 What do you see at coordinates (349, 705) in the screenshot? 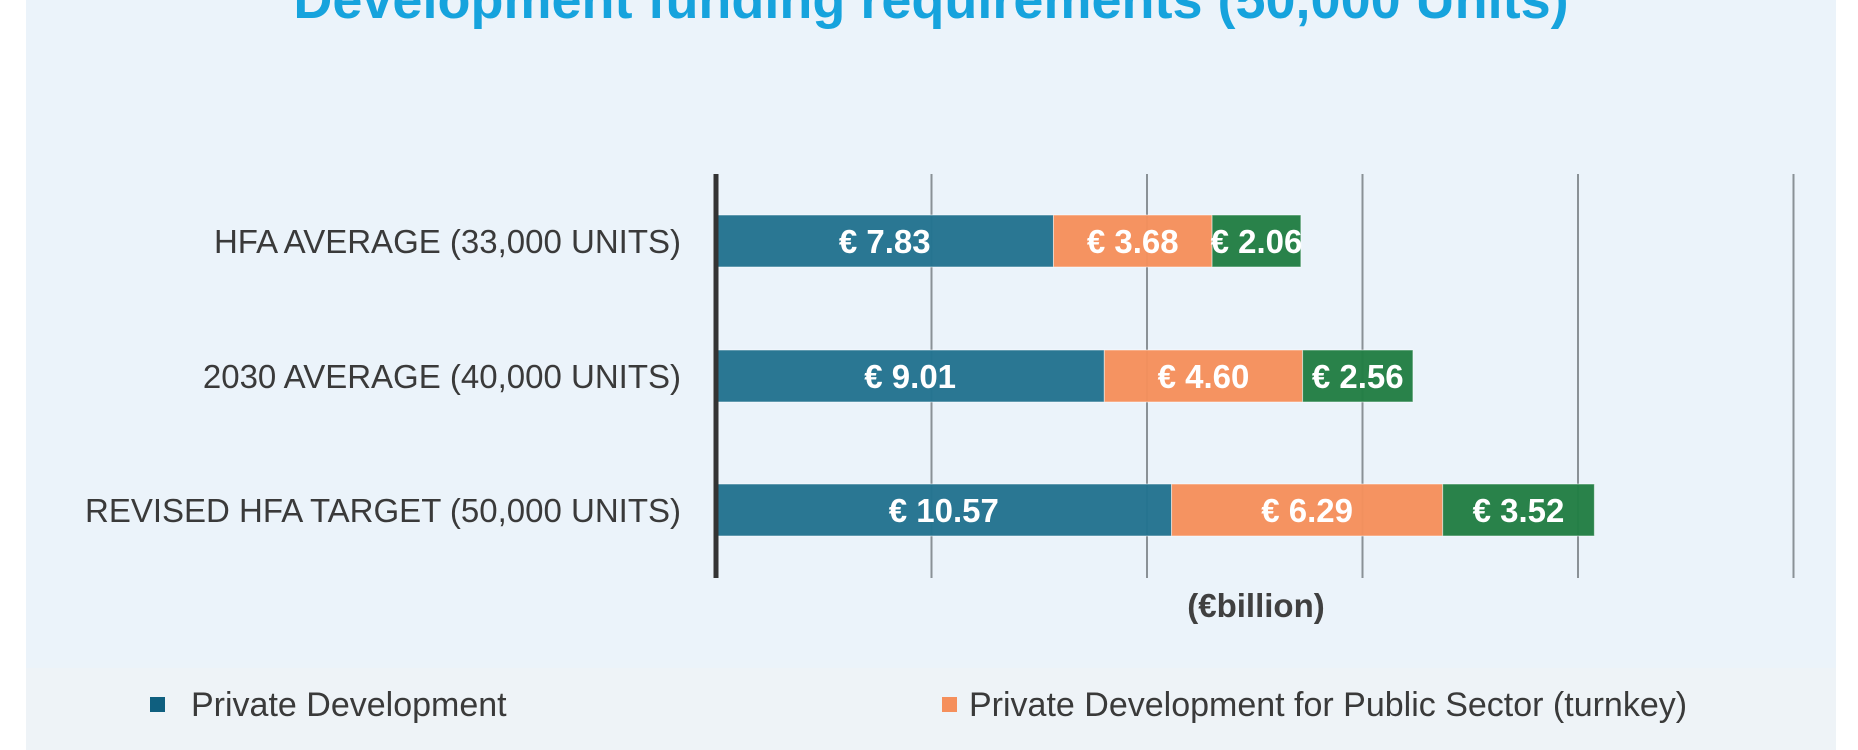
I see `legend-label-1: Private Development` at bounding box center [349, 705].